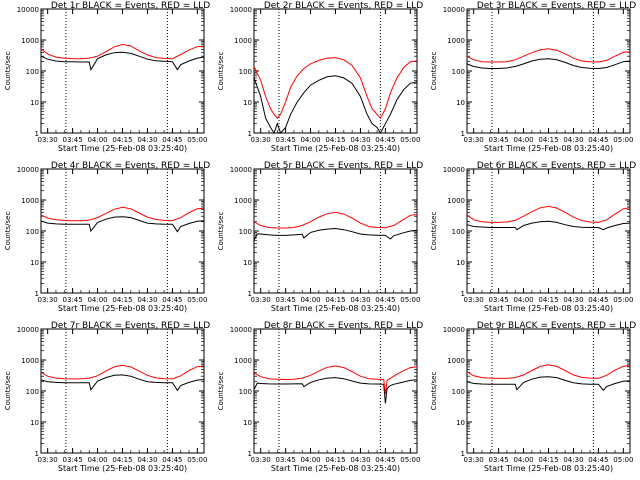 This screenshot has width=640, height=480. Describe the element at coordinates (556, 6) in the screenshot. I see `chart-title: Det 3r BLACK = Events, RED = LLD` at that location.